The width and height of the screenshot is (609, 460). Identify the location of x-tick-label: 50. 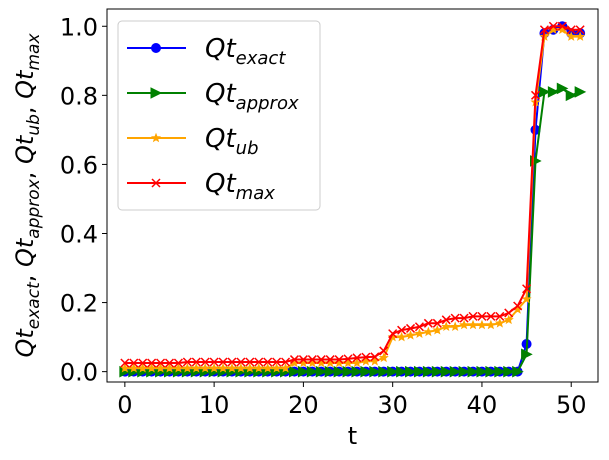
(571, 405).